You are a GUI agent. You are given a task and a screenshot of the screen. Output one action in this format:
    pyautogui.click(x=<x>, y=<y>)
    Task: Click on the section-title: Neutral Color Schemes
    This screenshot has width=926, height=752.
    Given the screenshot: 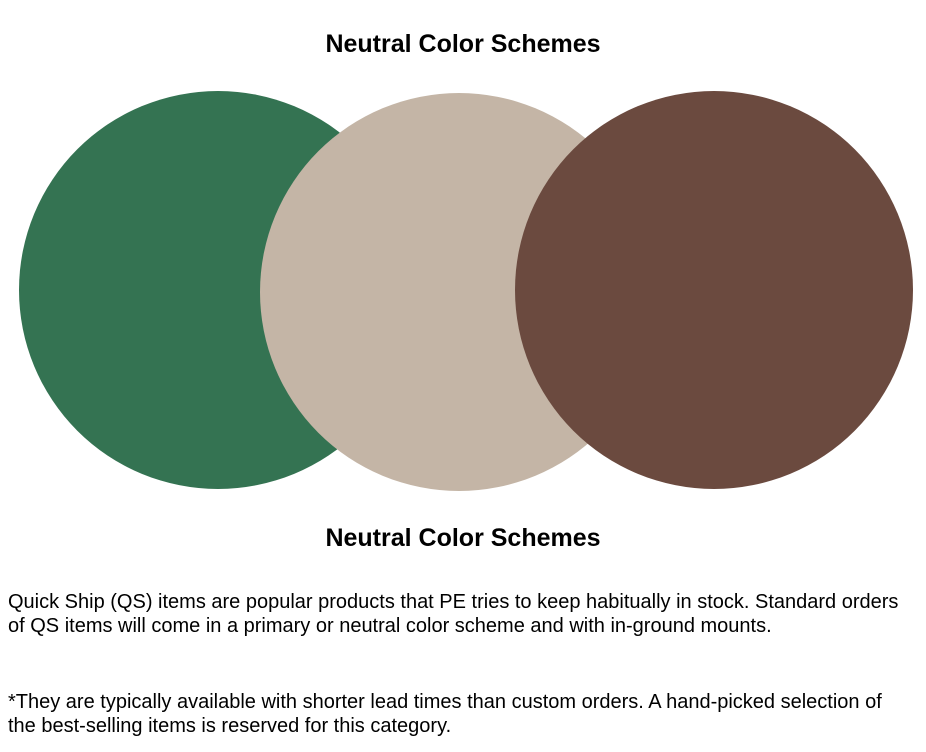 What is the action you would take?
    pyautogui.click(x=463, y=538)
    